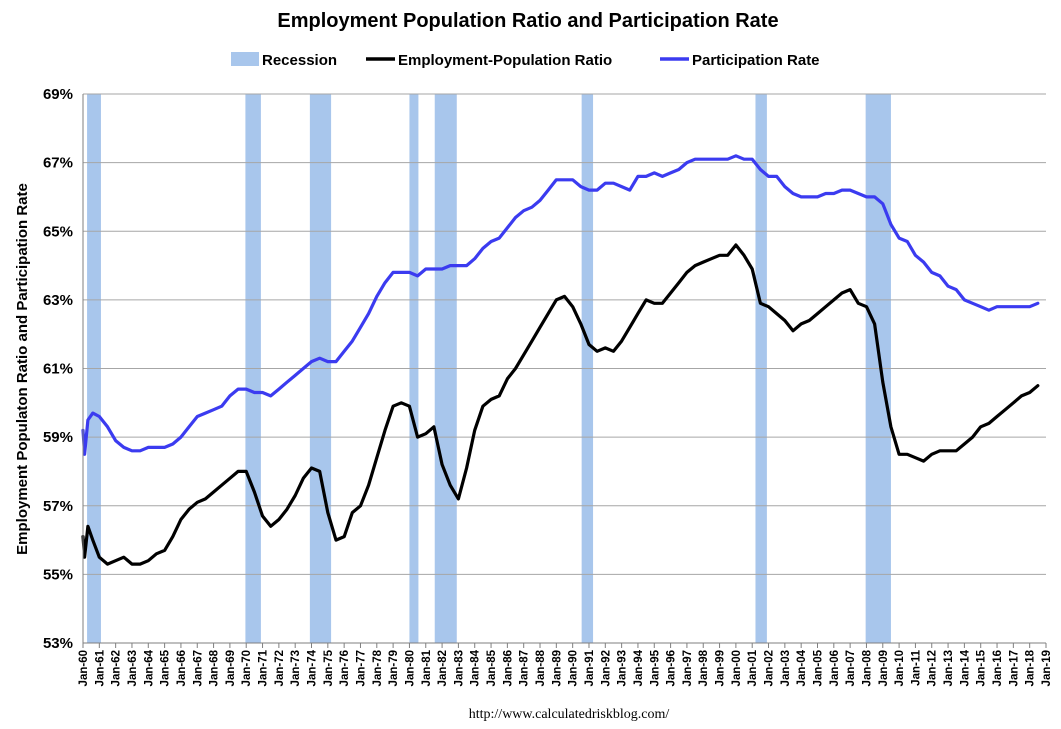 The height and width of the screenshot is (729, 1061). What do you see at coordinates (394, 668) in the screenshot?
I see `x-tick-label-19: Jan-79` at bounding box center [394, 668].